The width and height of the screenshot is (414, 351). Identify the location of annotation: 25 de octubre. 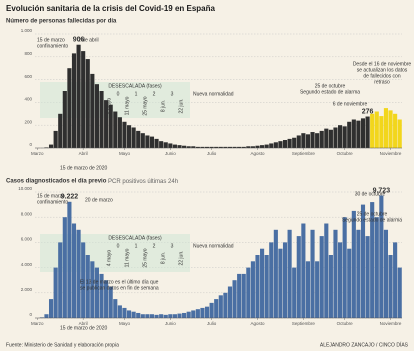
(330, 86).